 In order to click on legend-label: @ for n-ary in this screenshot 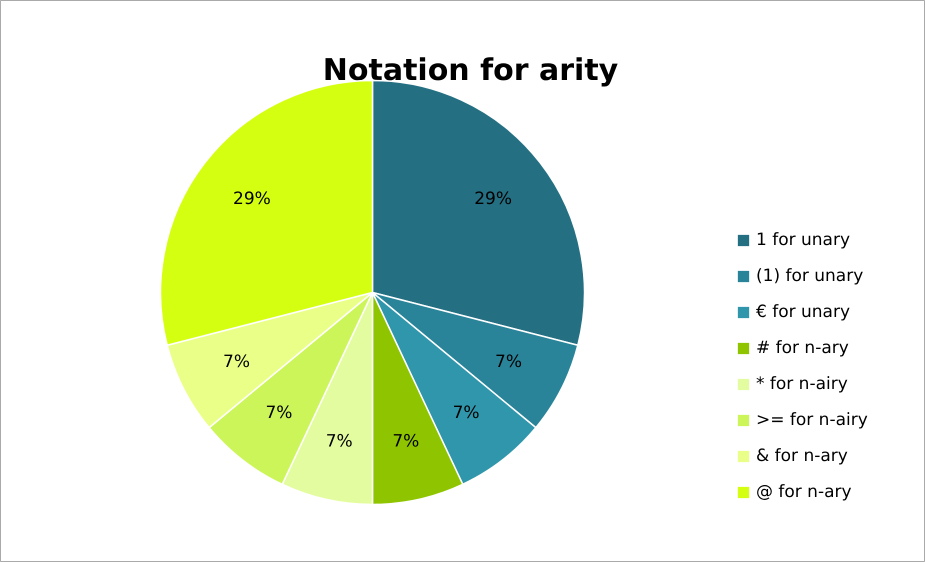, I will do `click(804, 492)`.